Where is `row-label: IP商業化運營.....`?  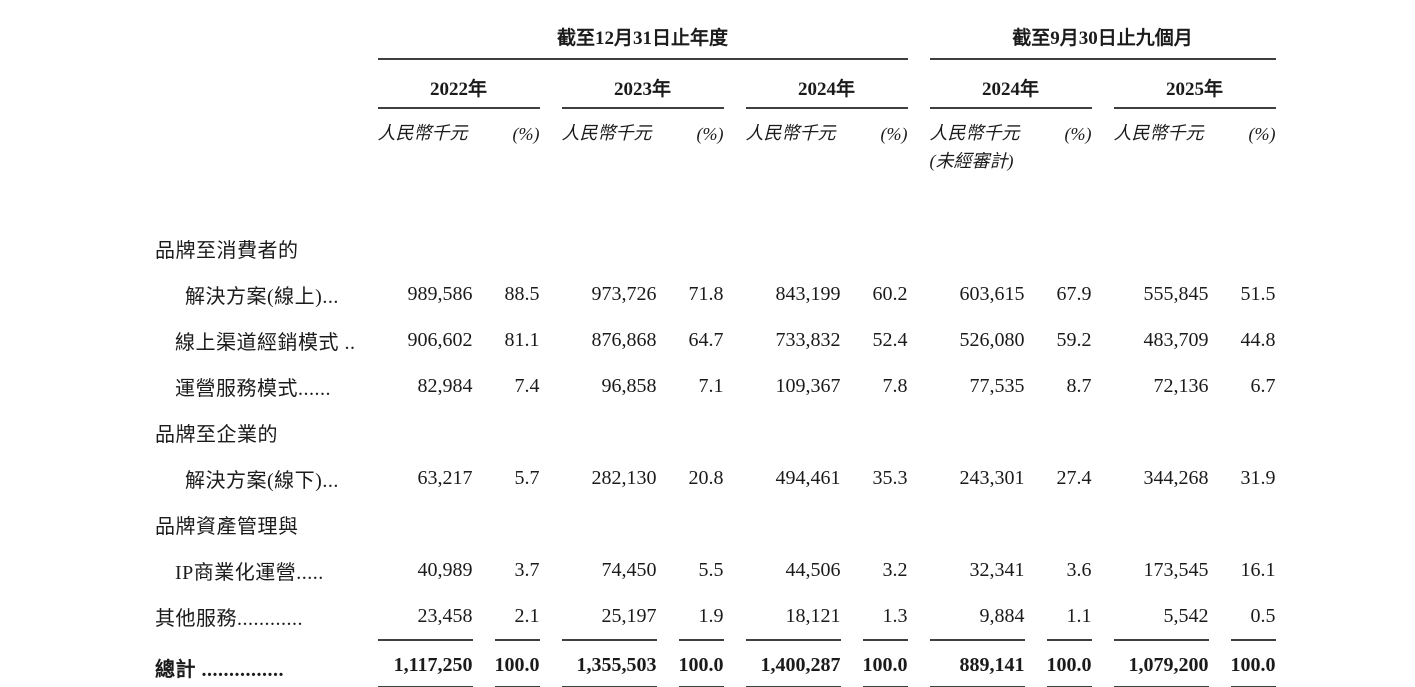
row-label: IP商業化運營..... is located at coordinates (249, 572).